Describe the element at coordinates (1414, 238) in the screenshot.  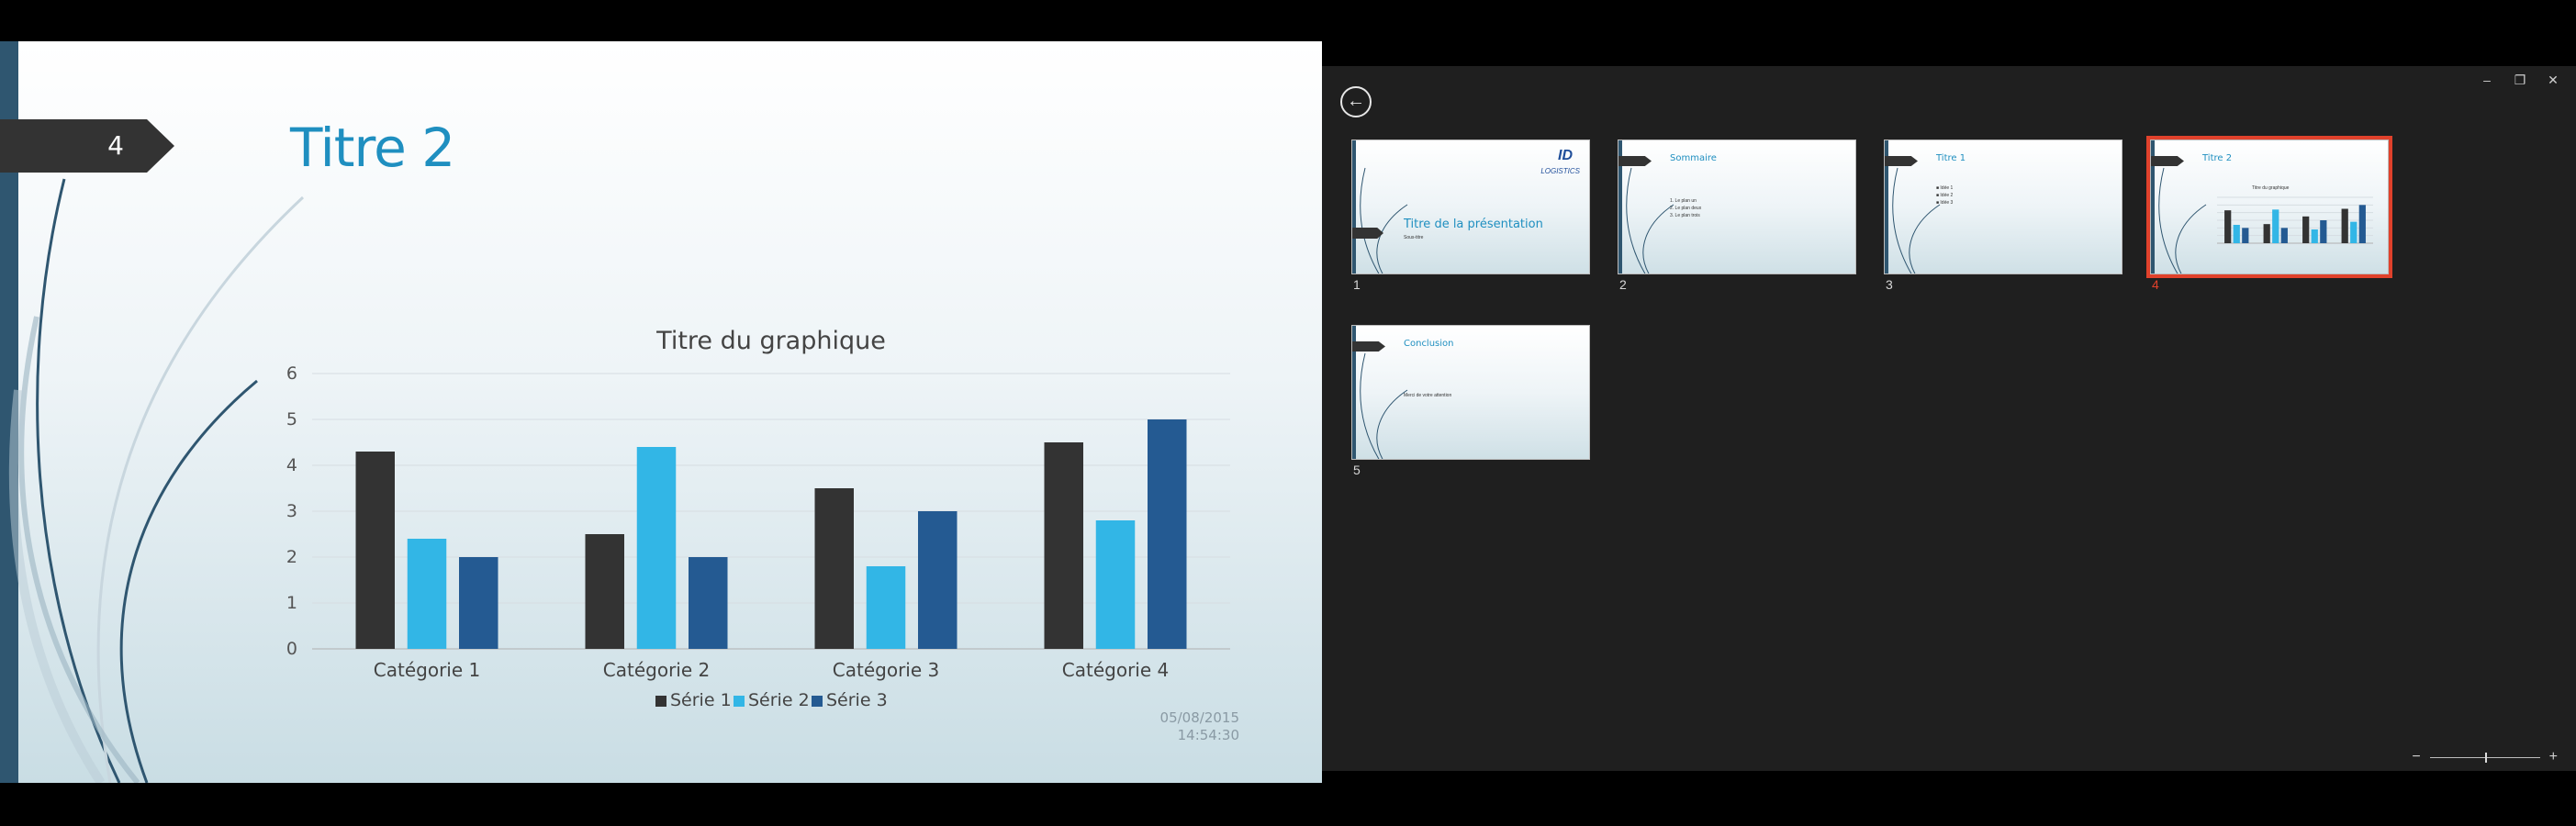
I see `thumb-subtitle: Sous-titre` at that location.